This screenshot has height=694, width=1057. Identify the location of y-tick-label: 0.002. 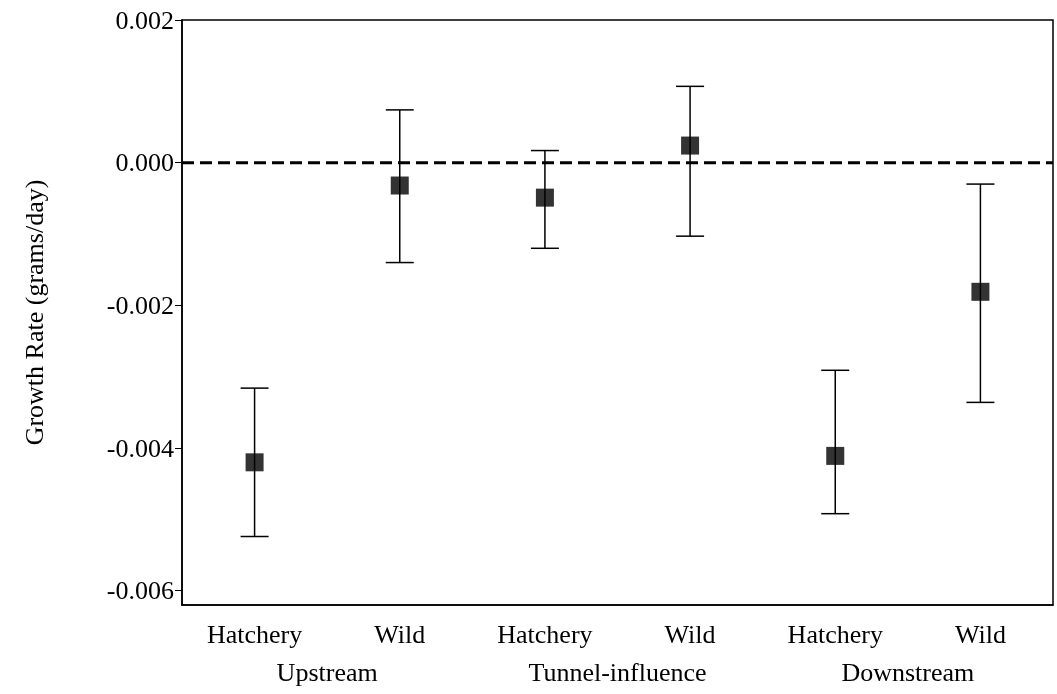
(144, 20).